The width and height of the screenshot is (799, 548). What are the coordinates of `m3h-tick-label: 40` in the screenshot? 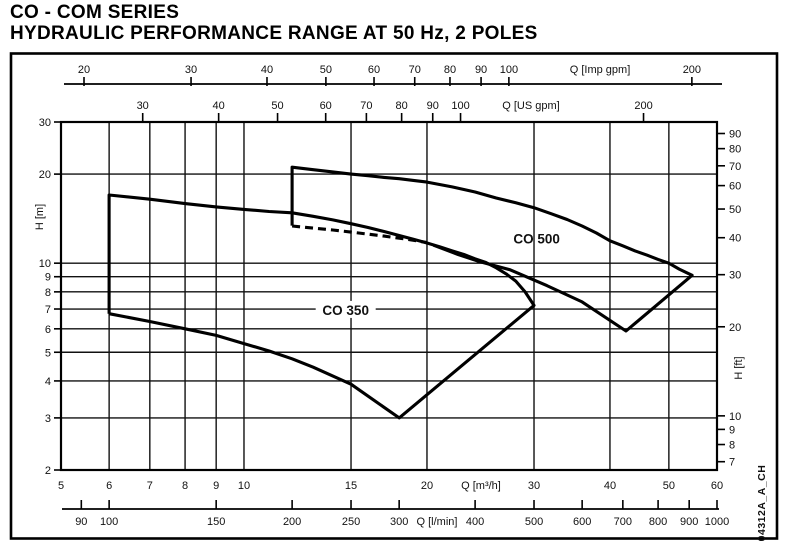 It's located at (610, 486).